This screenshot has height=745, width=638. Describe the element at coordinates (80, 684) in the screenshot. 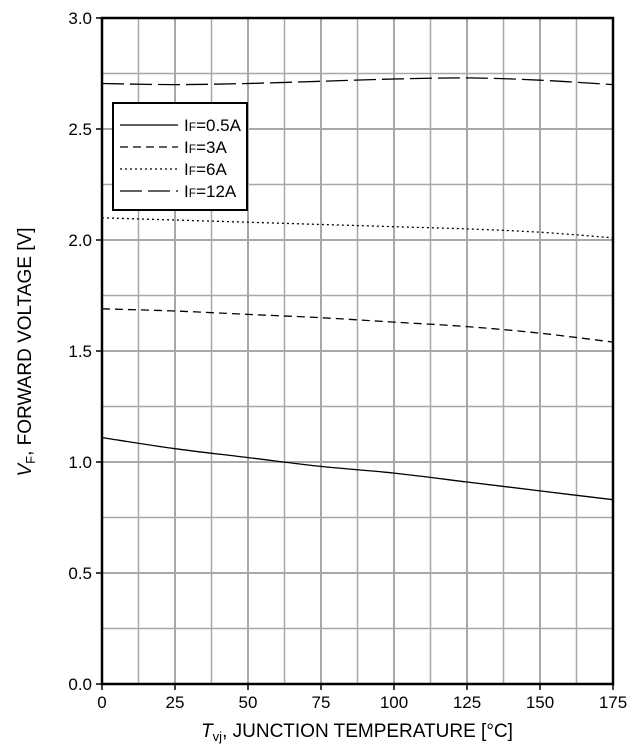

I see `y-tick-label: 0.0` at that location.